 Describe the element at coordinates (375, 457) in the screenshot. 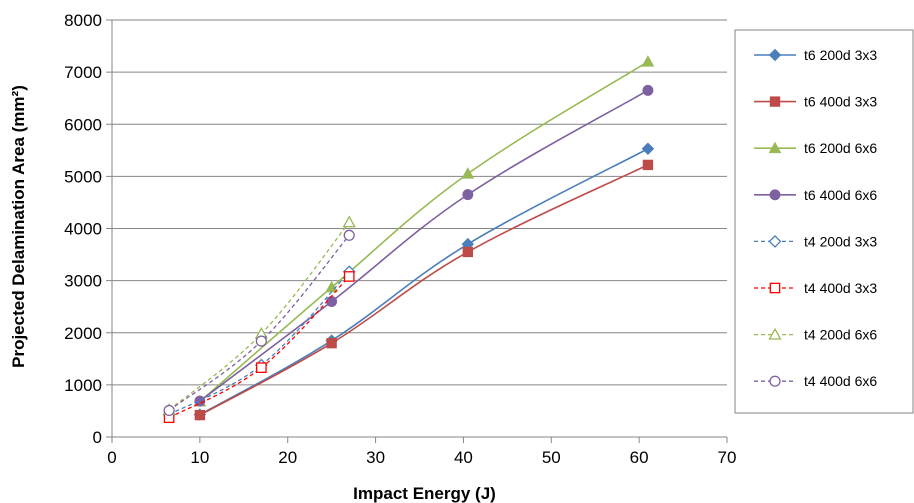

I see `x-tick-label: 30` at that location.